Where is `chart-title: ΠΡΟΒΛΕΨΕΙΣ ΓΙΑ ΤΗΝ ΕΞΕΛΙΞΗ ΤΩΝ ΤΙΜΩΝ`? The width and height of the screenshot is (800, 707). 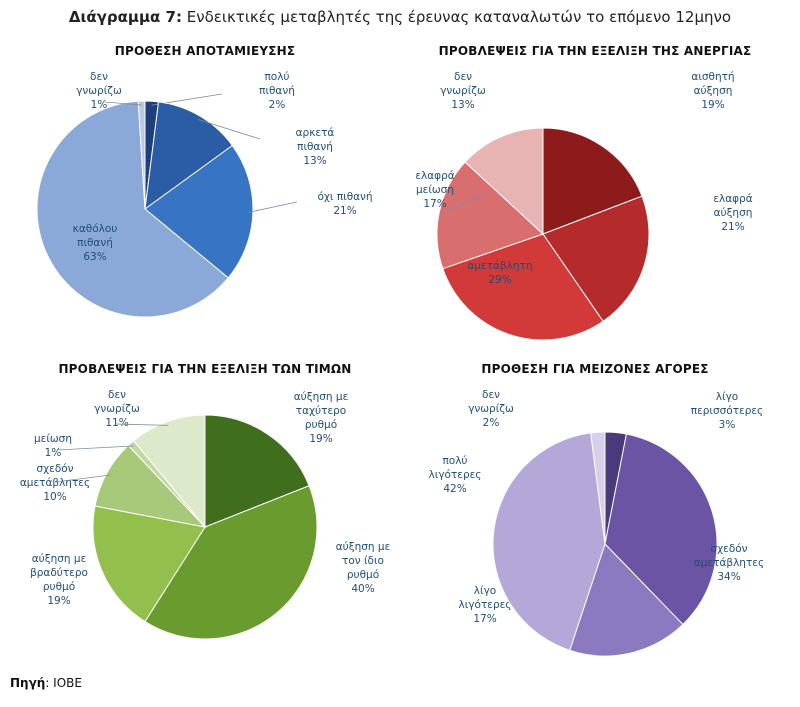
chart-title: ΠΡΟΒΛΕΨΕΙΣ ΓΙΑ ΤΗΝ ΕΞΕΛΙΞΗ ΤΩΝ ΤΙΜΩΝ is located at coordinates (205, 369).